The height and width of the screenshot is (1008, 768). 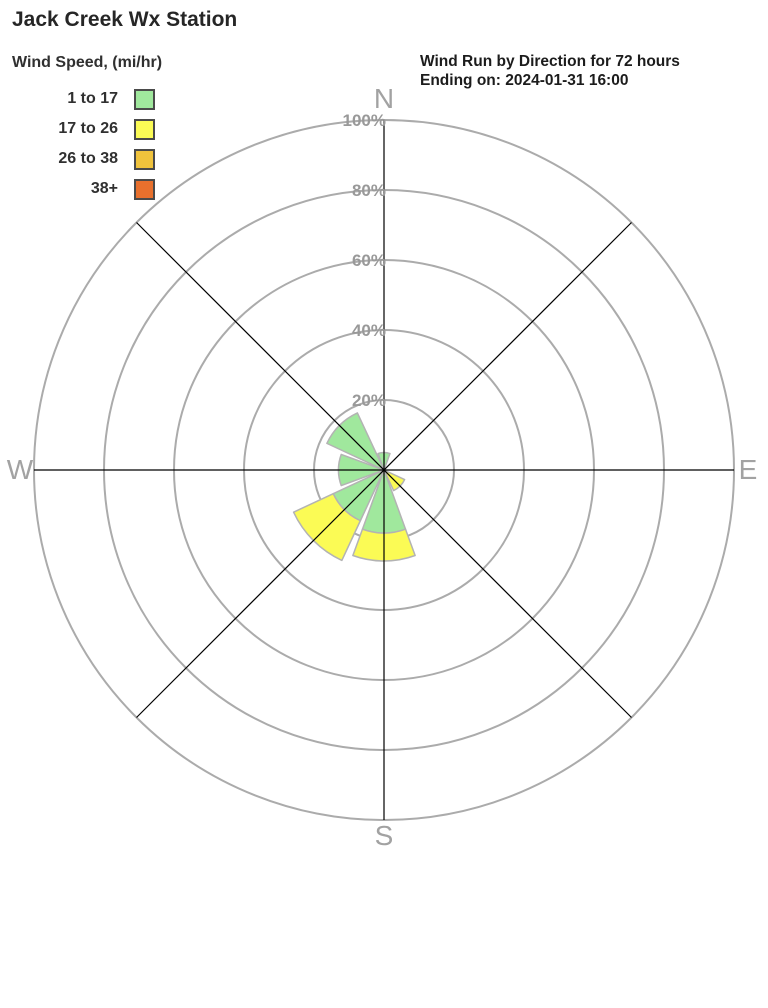 I want to click on chart-title-line1: Wind Run by Direction for 72 hours, so click(x=550, y=61).